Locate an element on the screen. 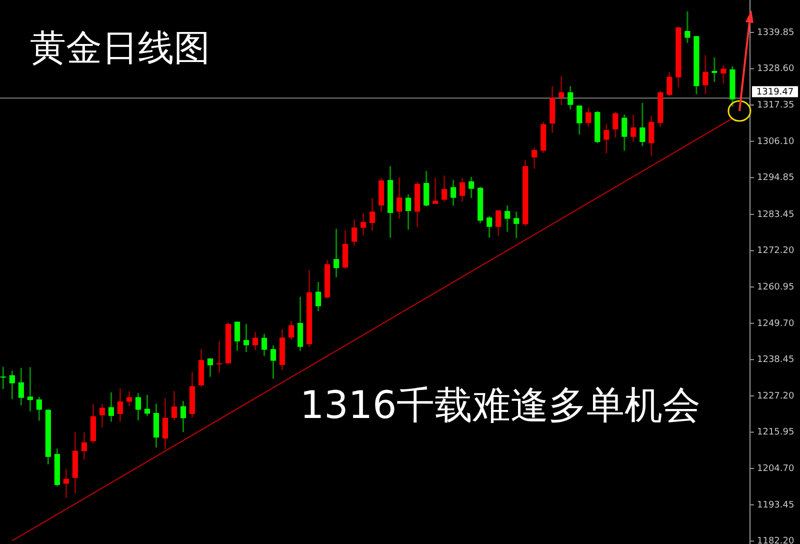 This screenshot has width=800, height=544. y-tick-label: 1317.35 is located at coordinates (775, 105).